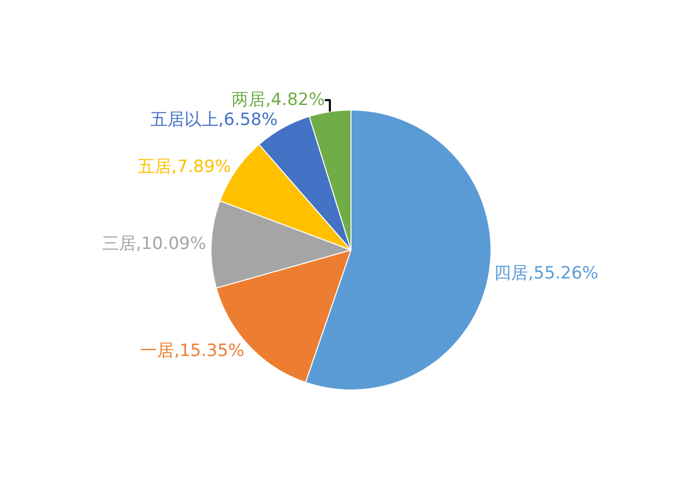  What do you see at coordinates (214, 120) in the screenshot?
I see `slice-label: 五居以上,6.58%` at bounding box center [214, 120].